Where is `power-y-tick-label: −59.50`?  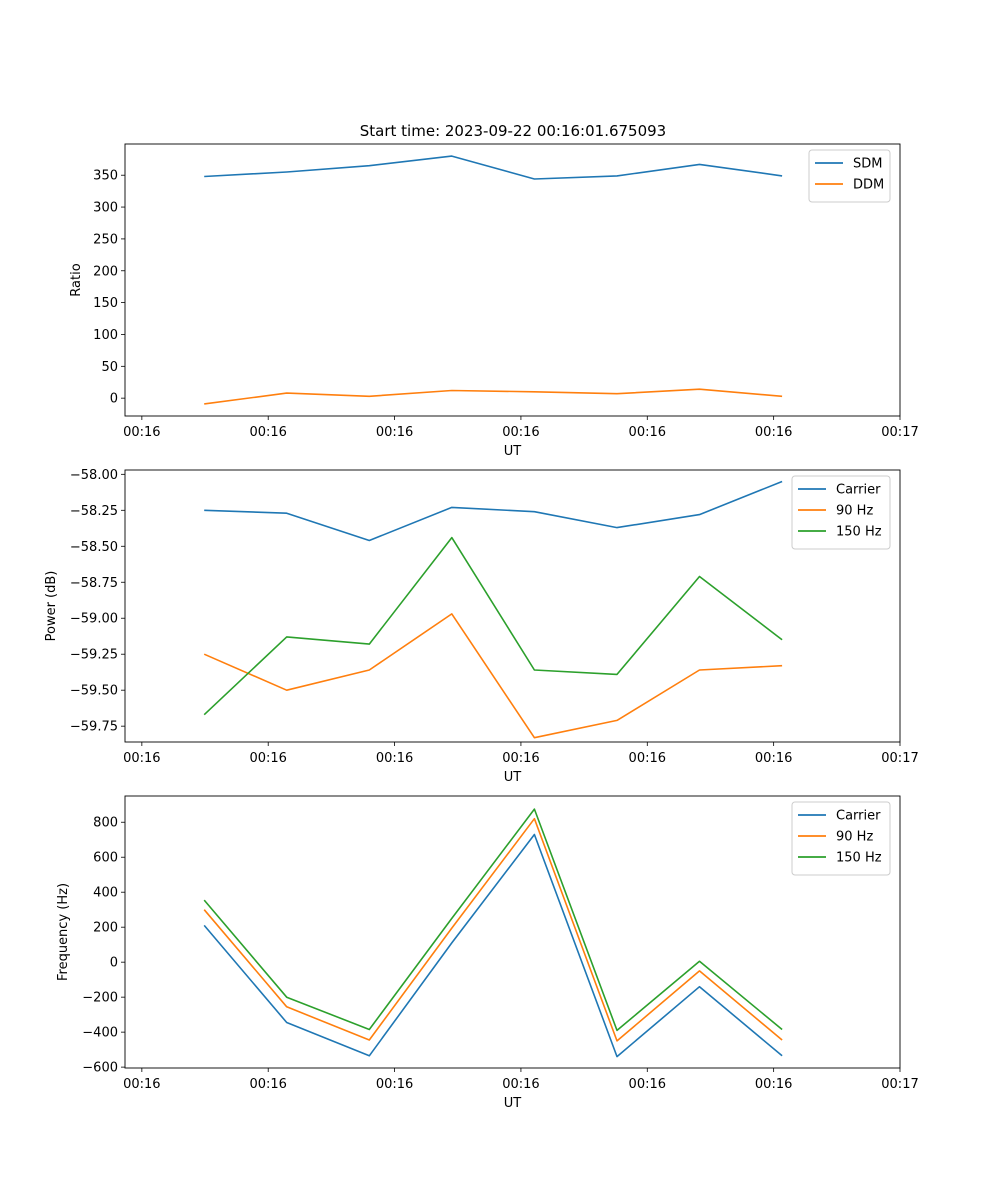
power-y-tick-label: −59.50 is located at coordinates (94, 691).